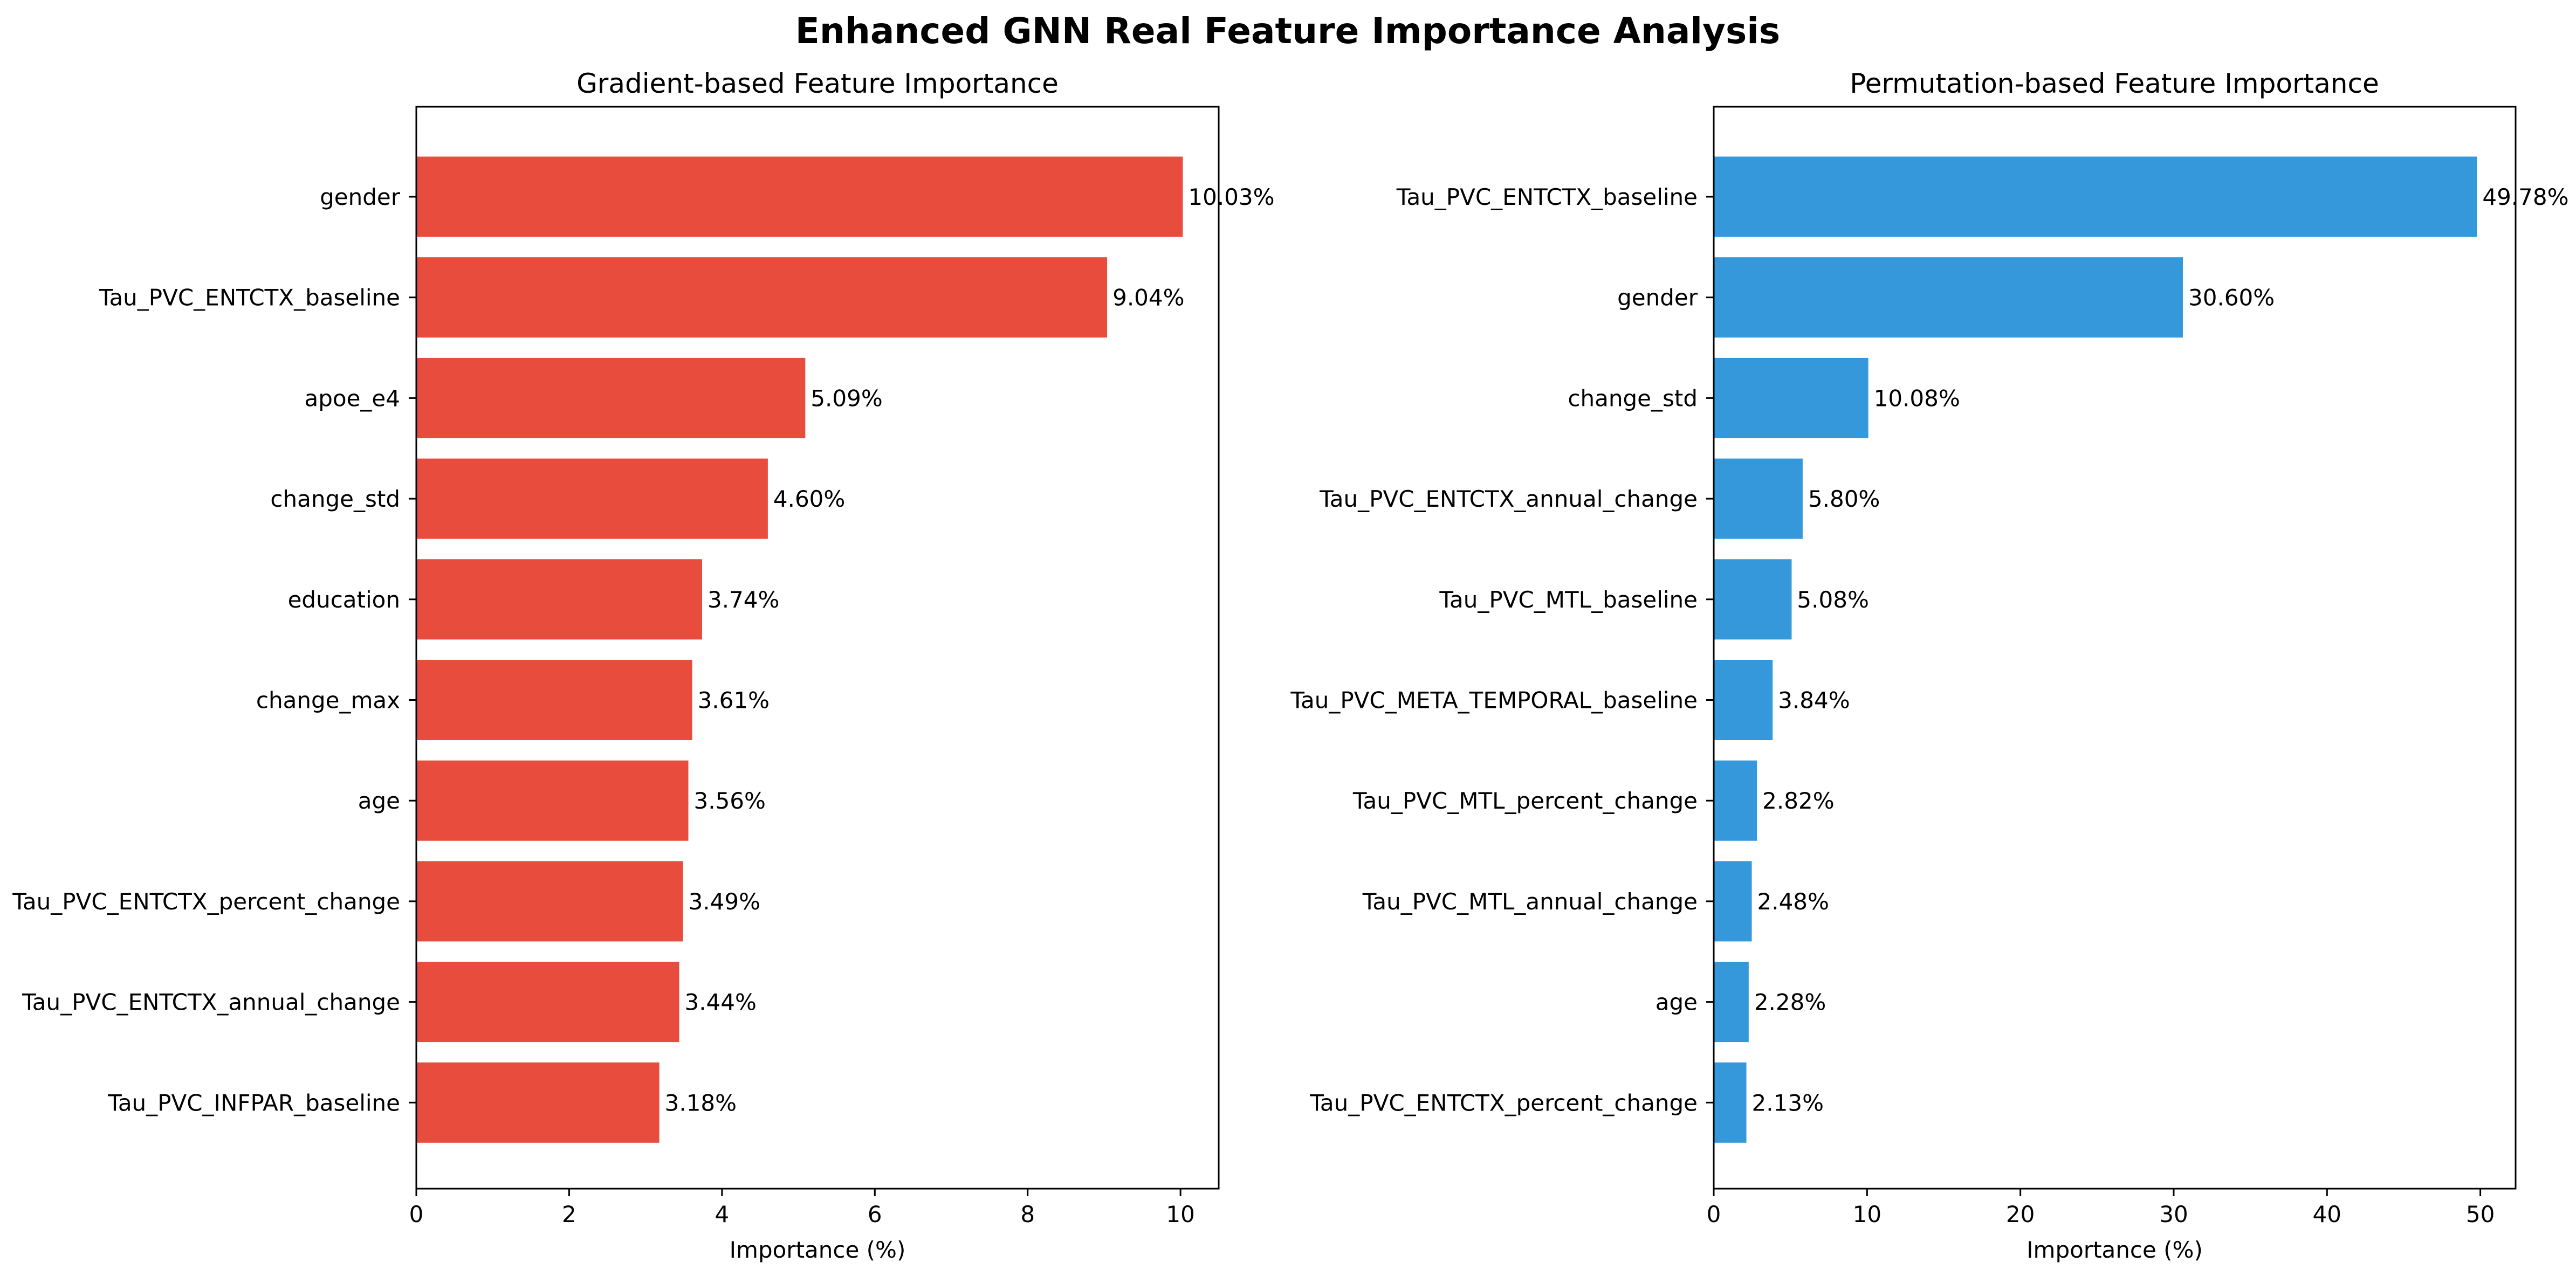  What do you see at coordinates (2231, 298) in the screenshot?
I see `data-label: 30.60%` at bounding box center [2231, 298].